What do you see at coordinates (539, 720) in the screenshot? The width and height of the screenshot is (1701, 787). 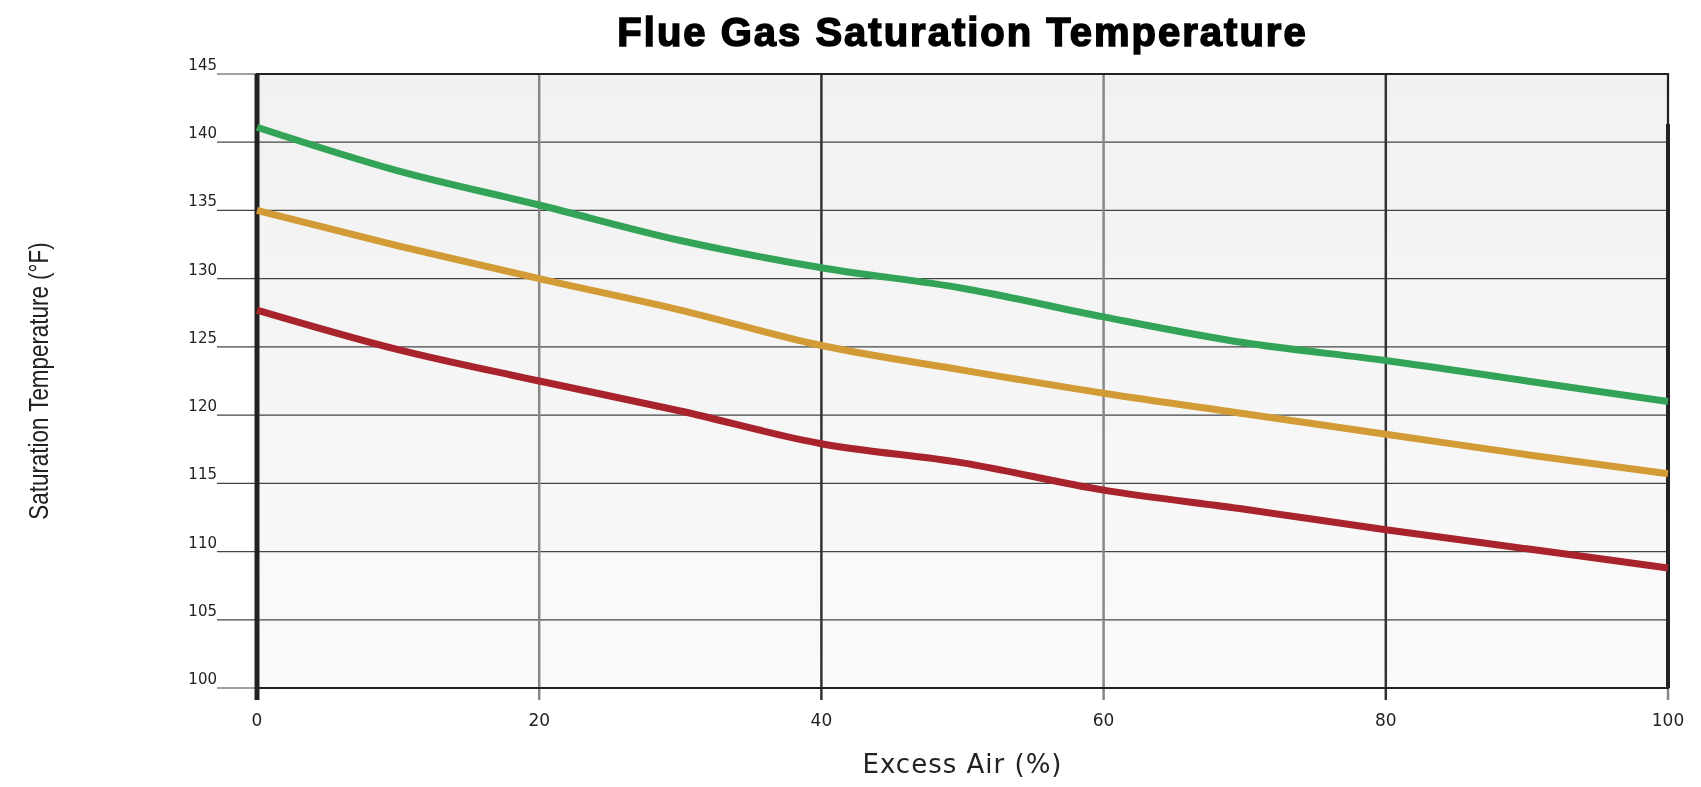 I see `x-tick-label: 20` at bounding box center [539, 720].